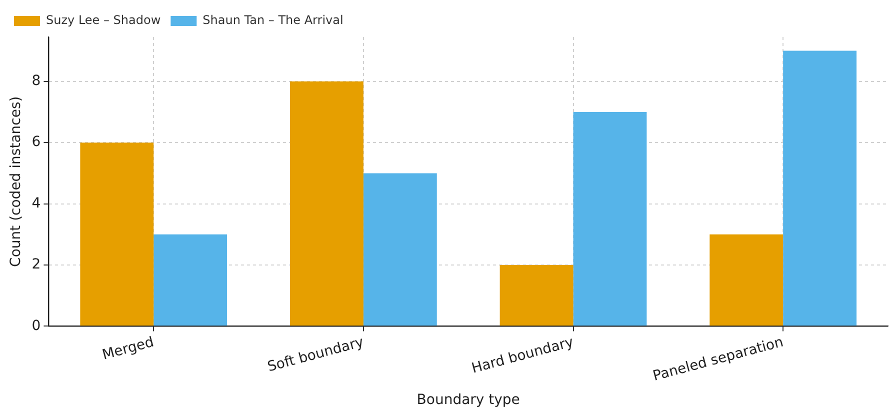 The height and width of the screenshot is (415, 890). I want to click on y-axis-title: Count (coded instances), so click(16, 181).